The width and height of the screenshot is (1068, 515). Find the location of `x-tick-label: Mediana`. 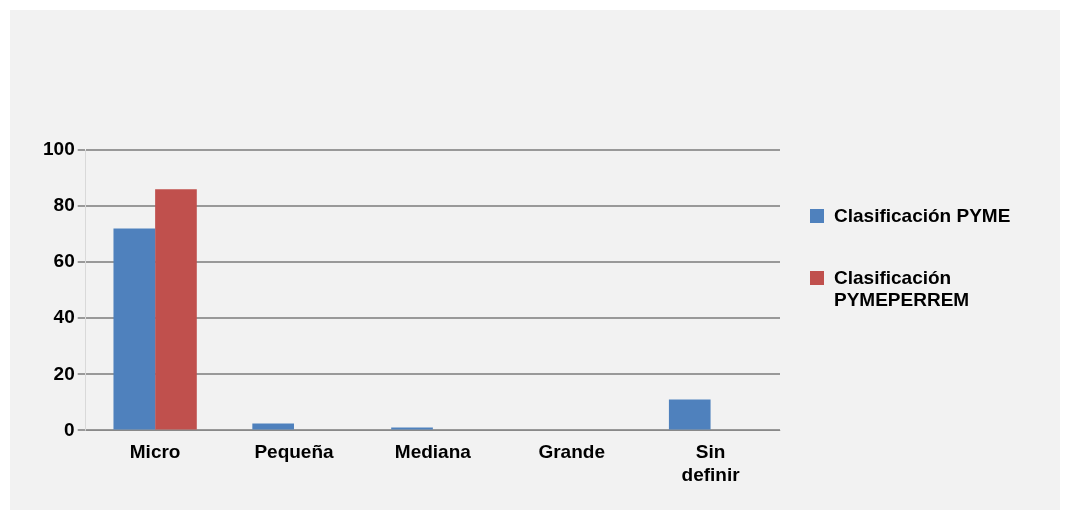

x-tick-label: Mediana is located at coordinates (433, 452).